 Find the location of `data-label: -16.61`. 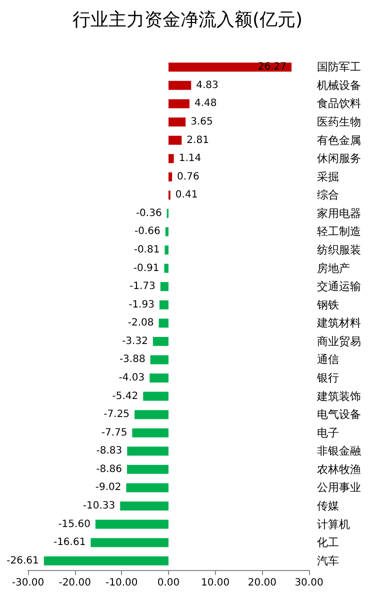

data-label: -16.61 is located at coordinates (69, 542).